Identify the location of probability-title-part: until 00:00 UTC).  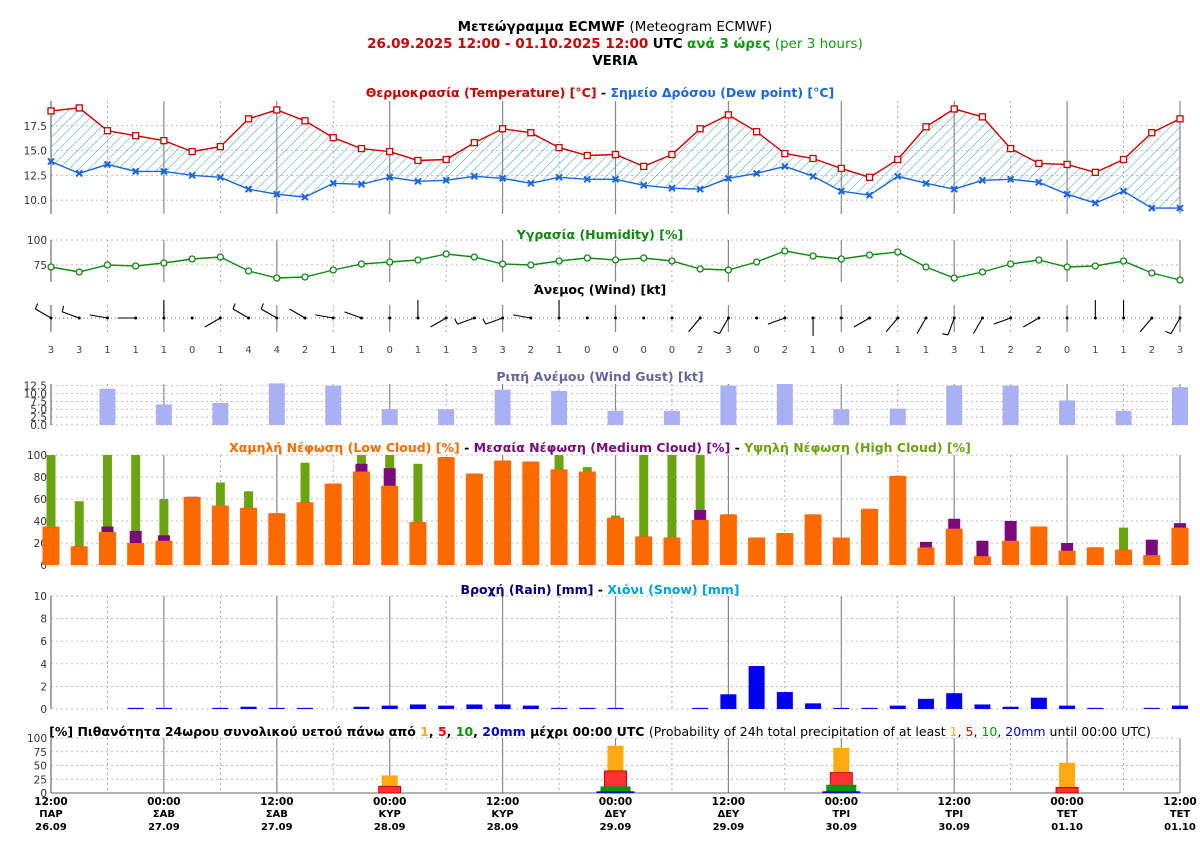
(1098, 731).